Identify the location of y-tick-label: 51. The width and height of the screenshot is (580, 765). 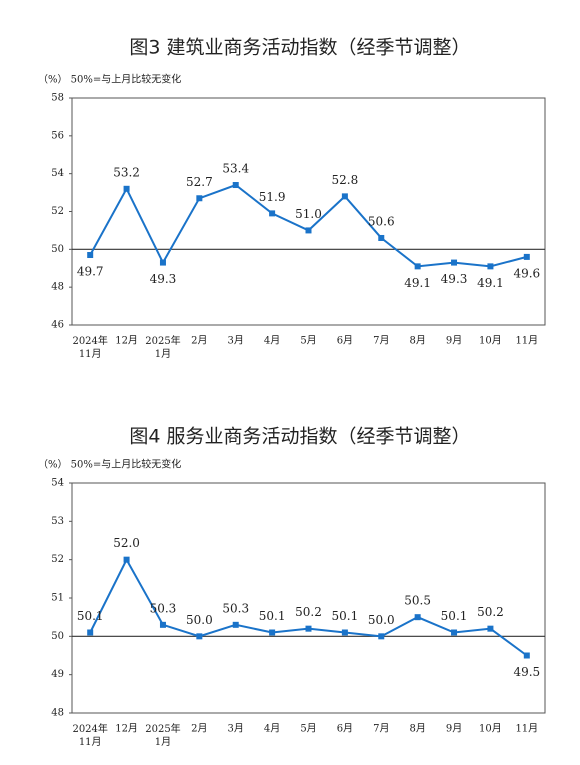
(57, 598).